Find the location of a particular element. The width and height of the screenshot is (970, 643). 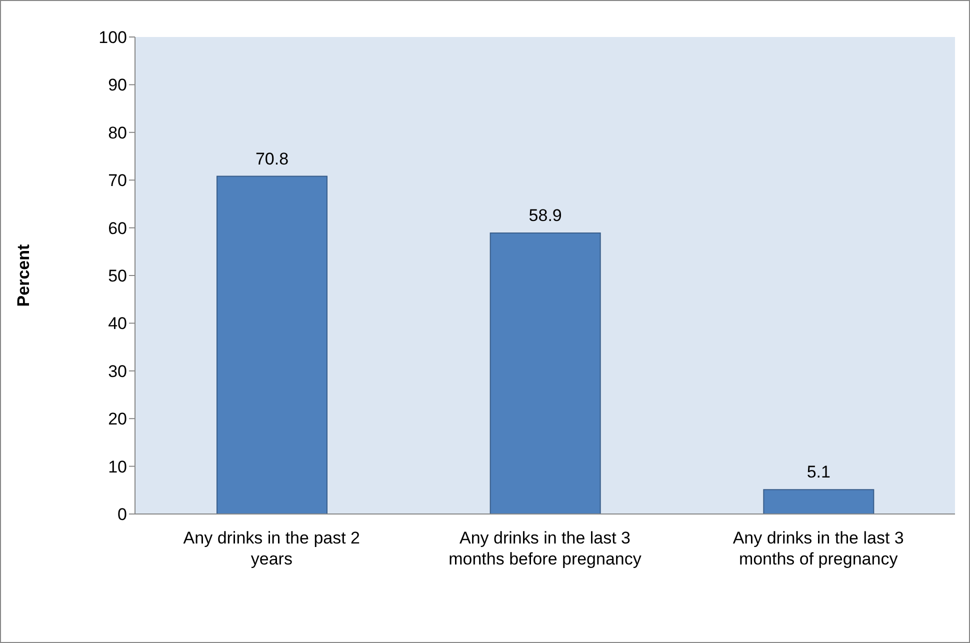

y-tick-label: 40 is located at coordinates (117, 324).